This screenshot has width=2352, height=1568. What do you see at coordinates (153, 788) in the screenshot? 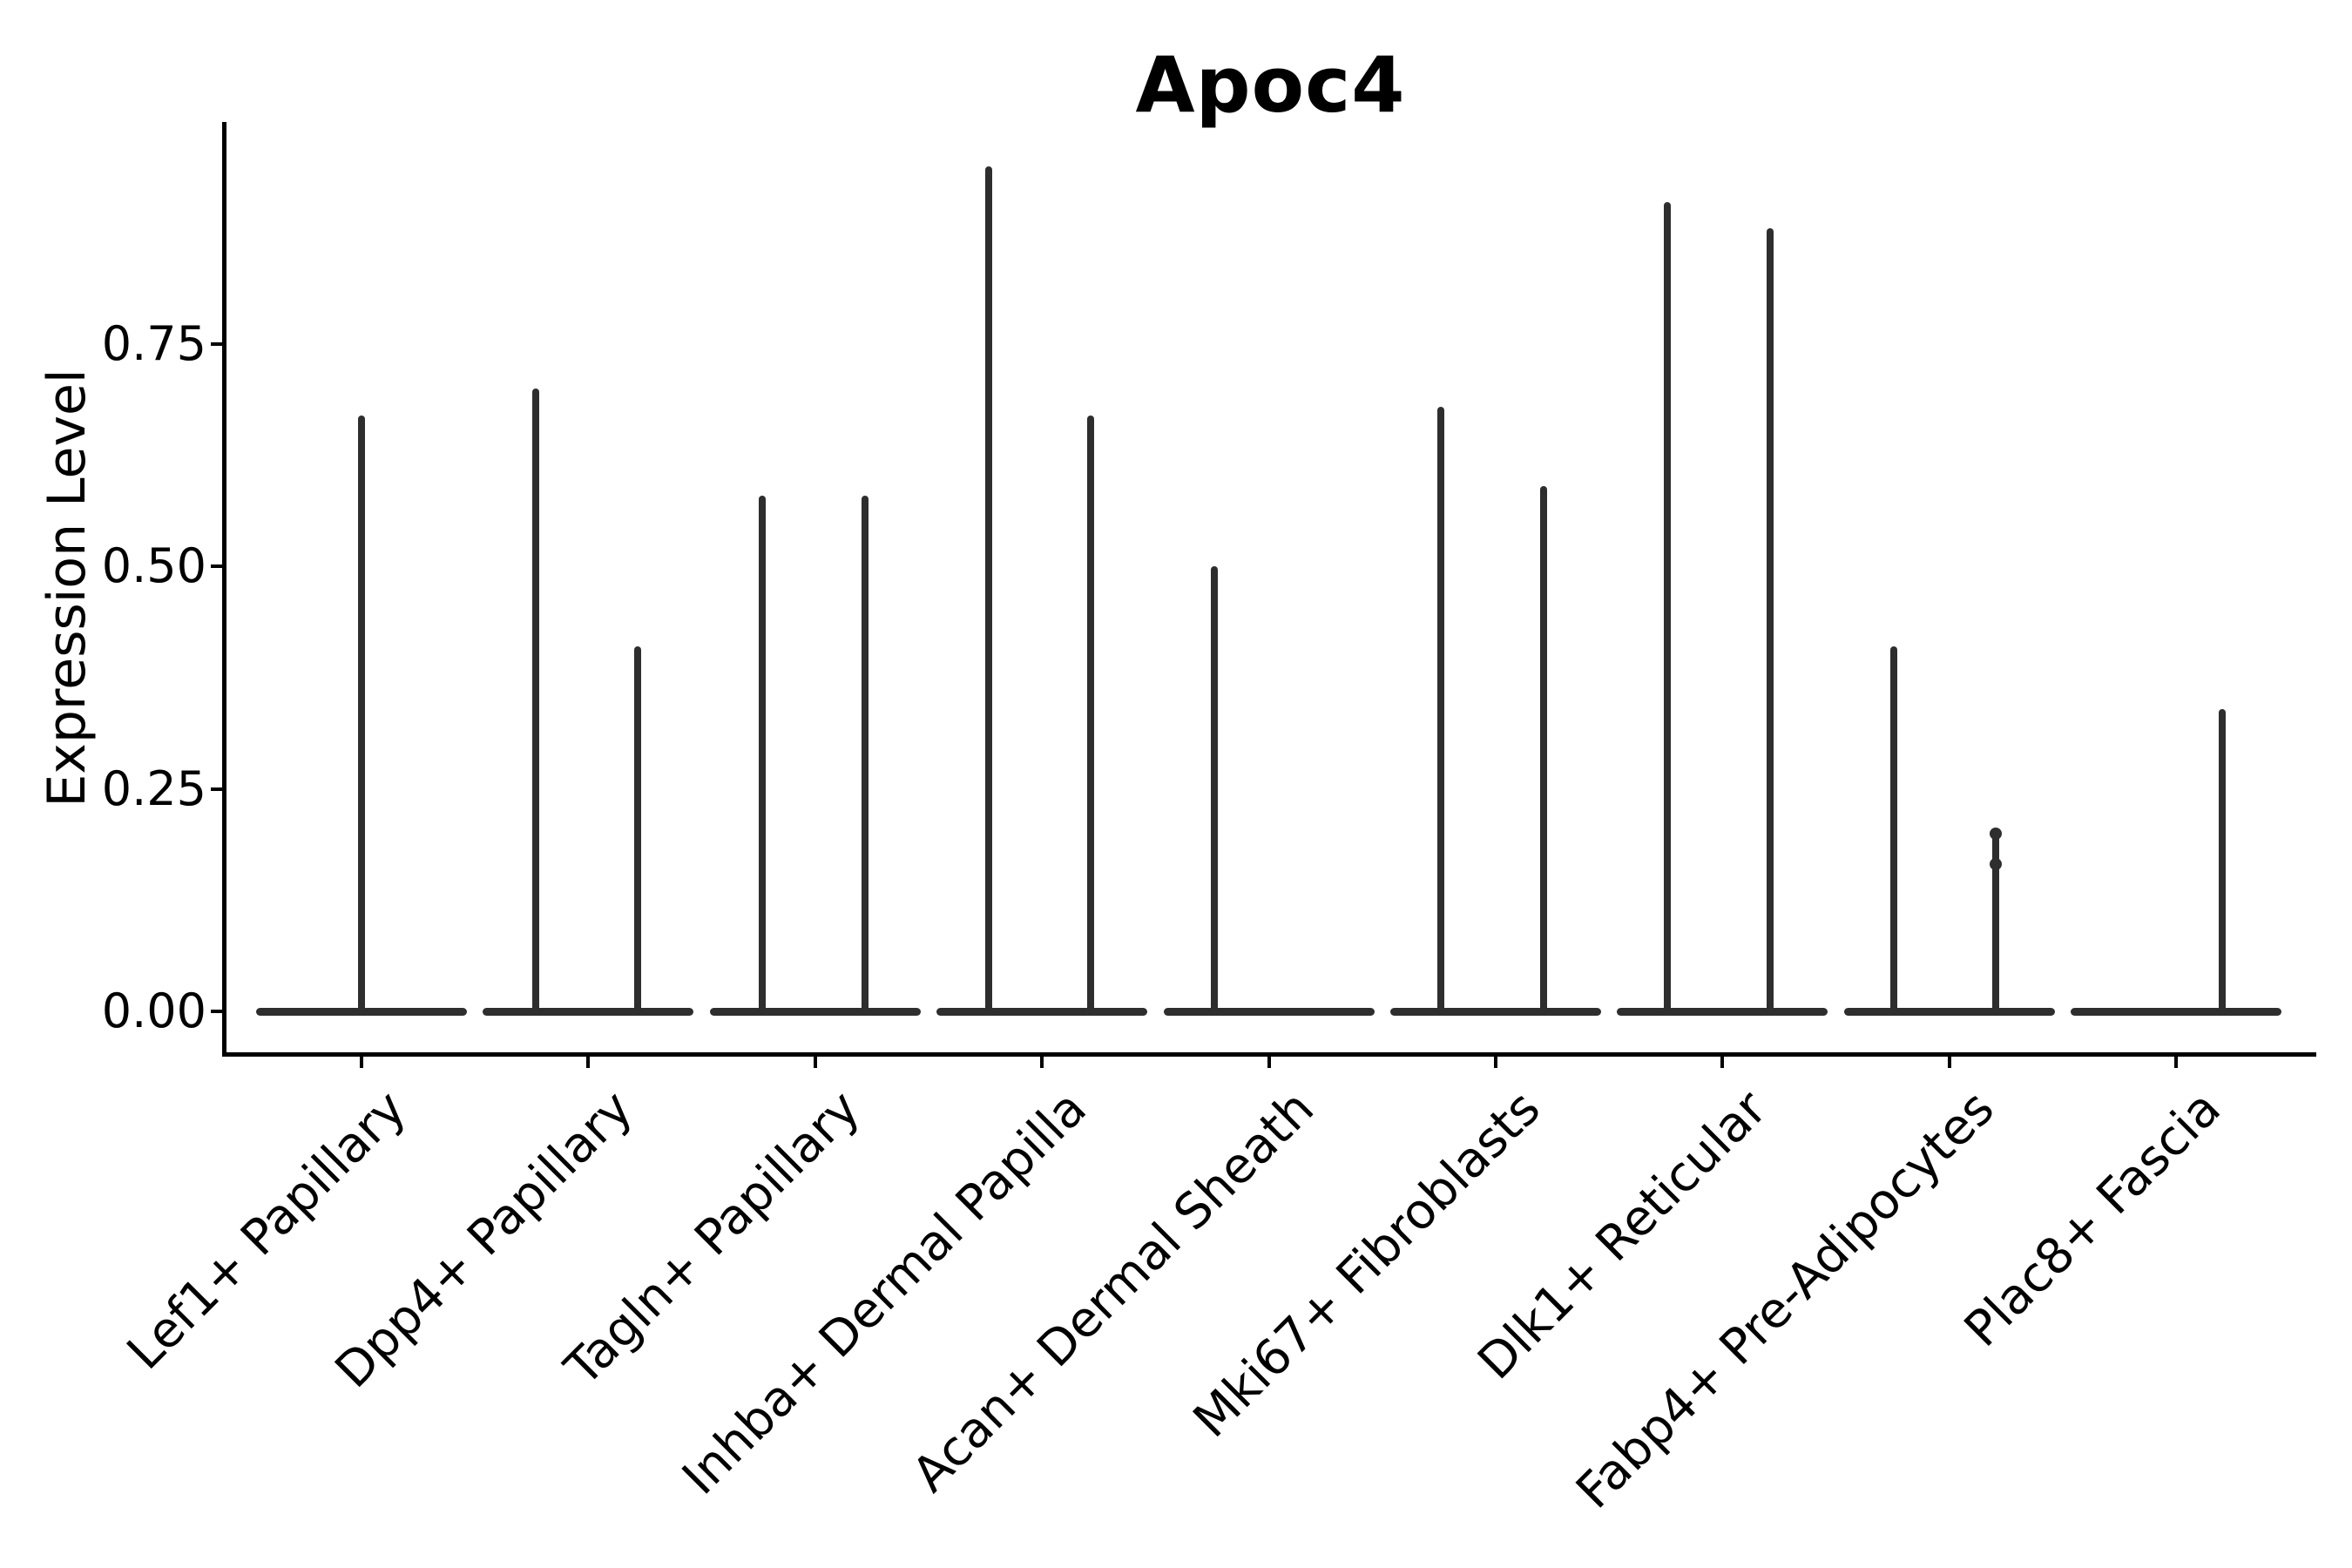
I see `y-tick-label: 0.25` at bounding box center [153, 788].